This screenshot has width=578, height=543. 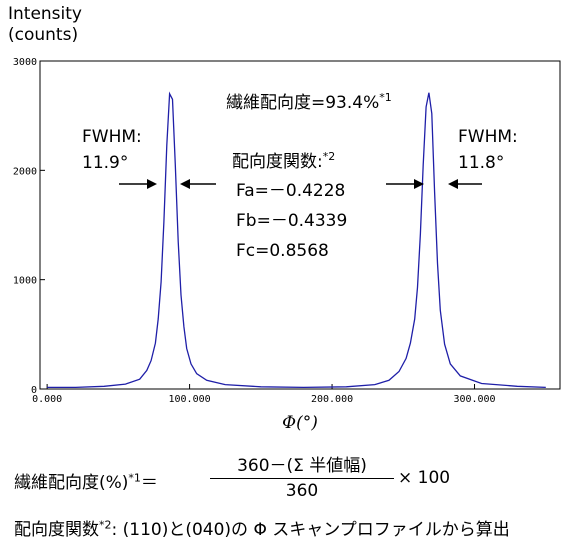 What do you see at coordinates (419, 184) in the screenshot?
I see `right-fwhm-arrowhead-right` at bounding box center [419, 184].